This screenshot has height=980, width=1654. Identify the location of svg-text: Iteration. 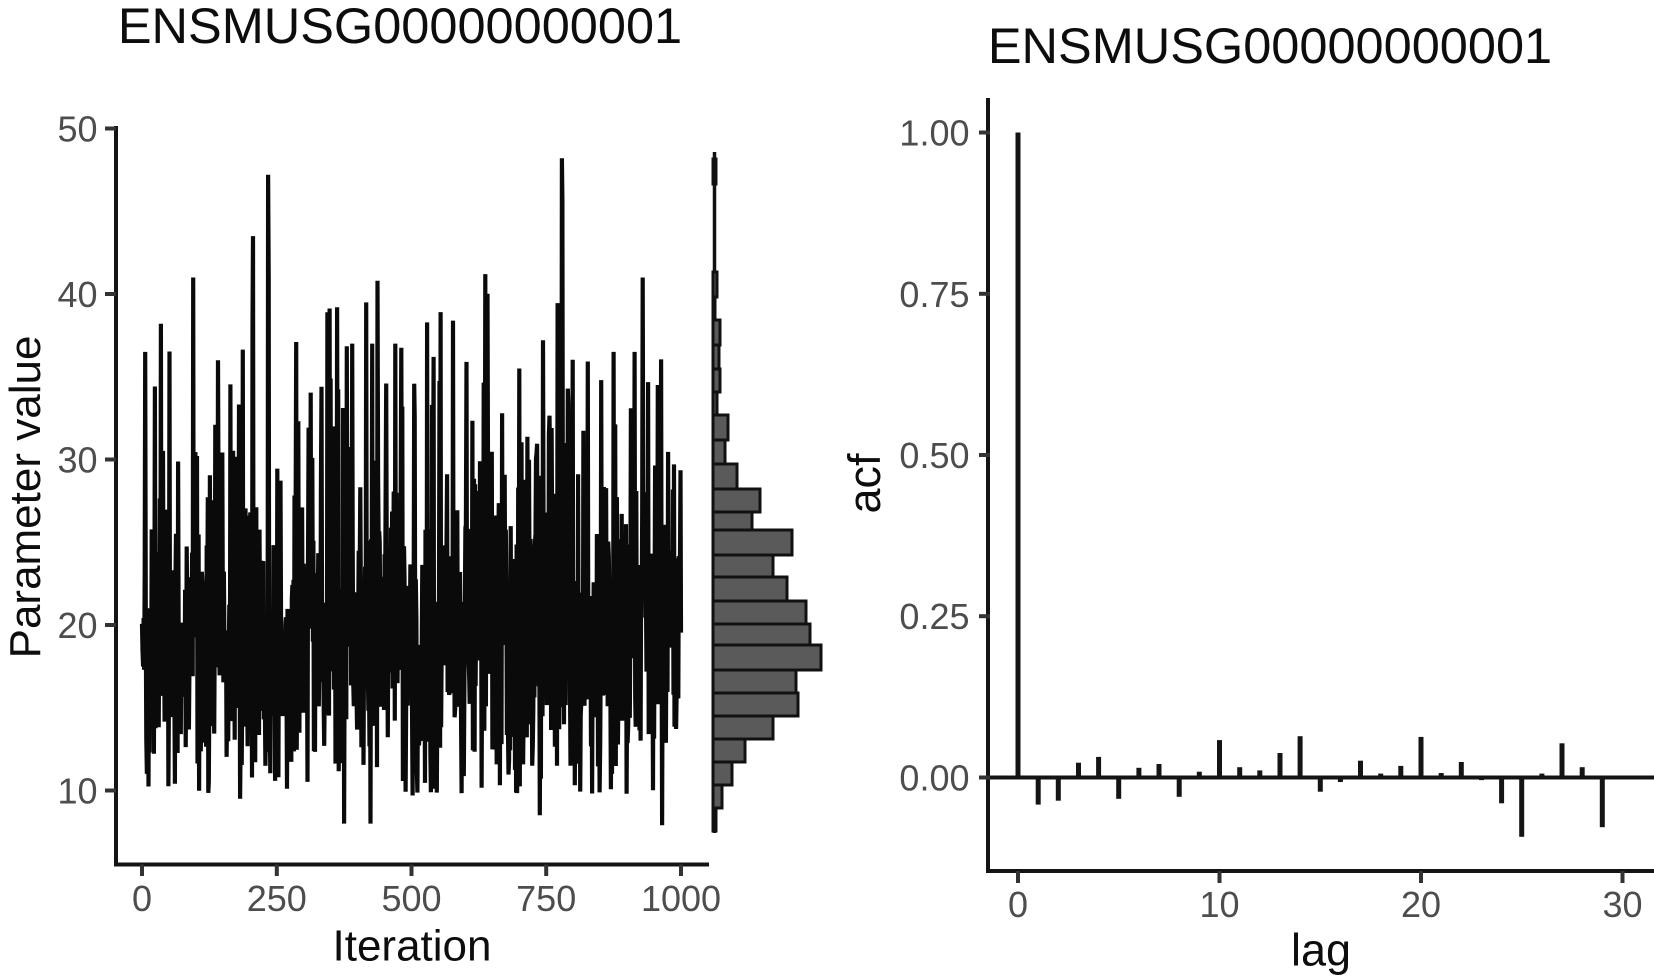
(412, 946).